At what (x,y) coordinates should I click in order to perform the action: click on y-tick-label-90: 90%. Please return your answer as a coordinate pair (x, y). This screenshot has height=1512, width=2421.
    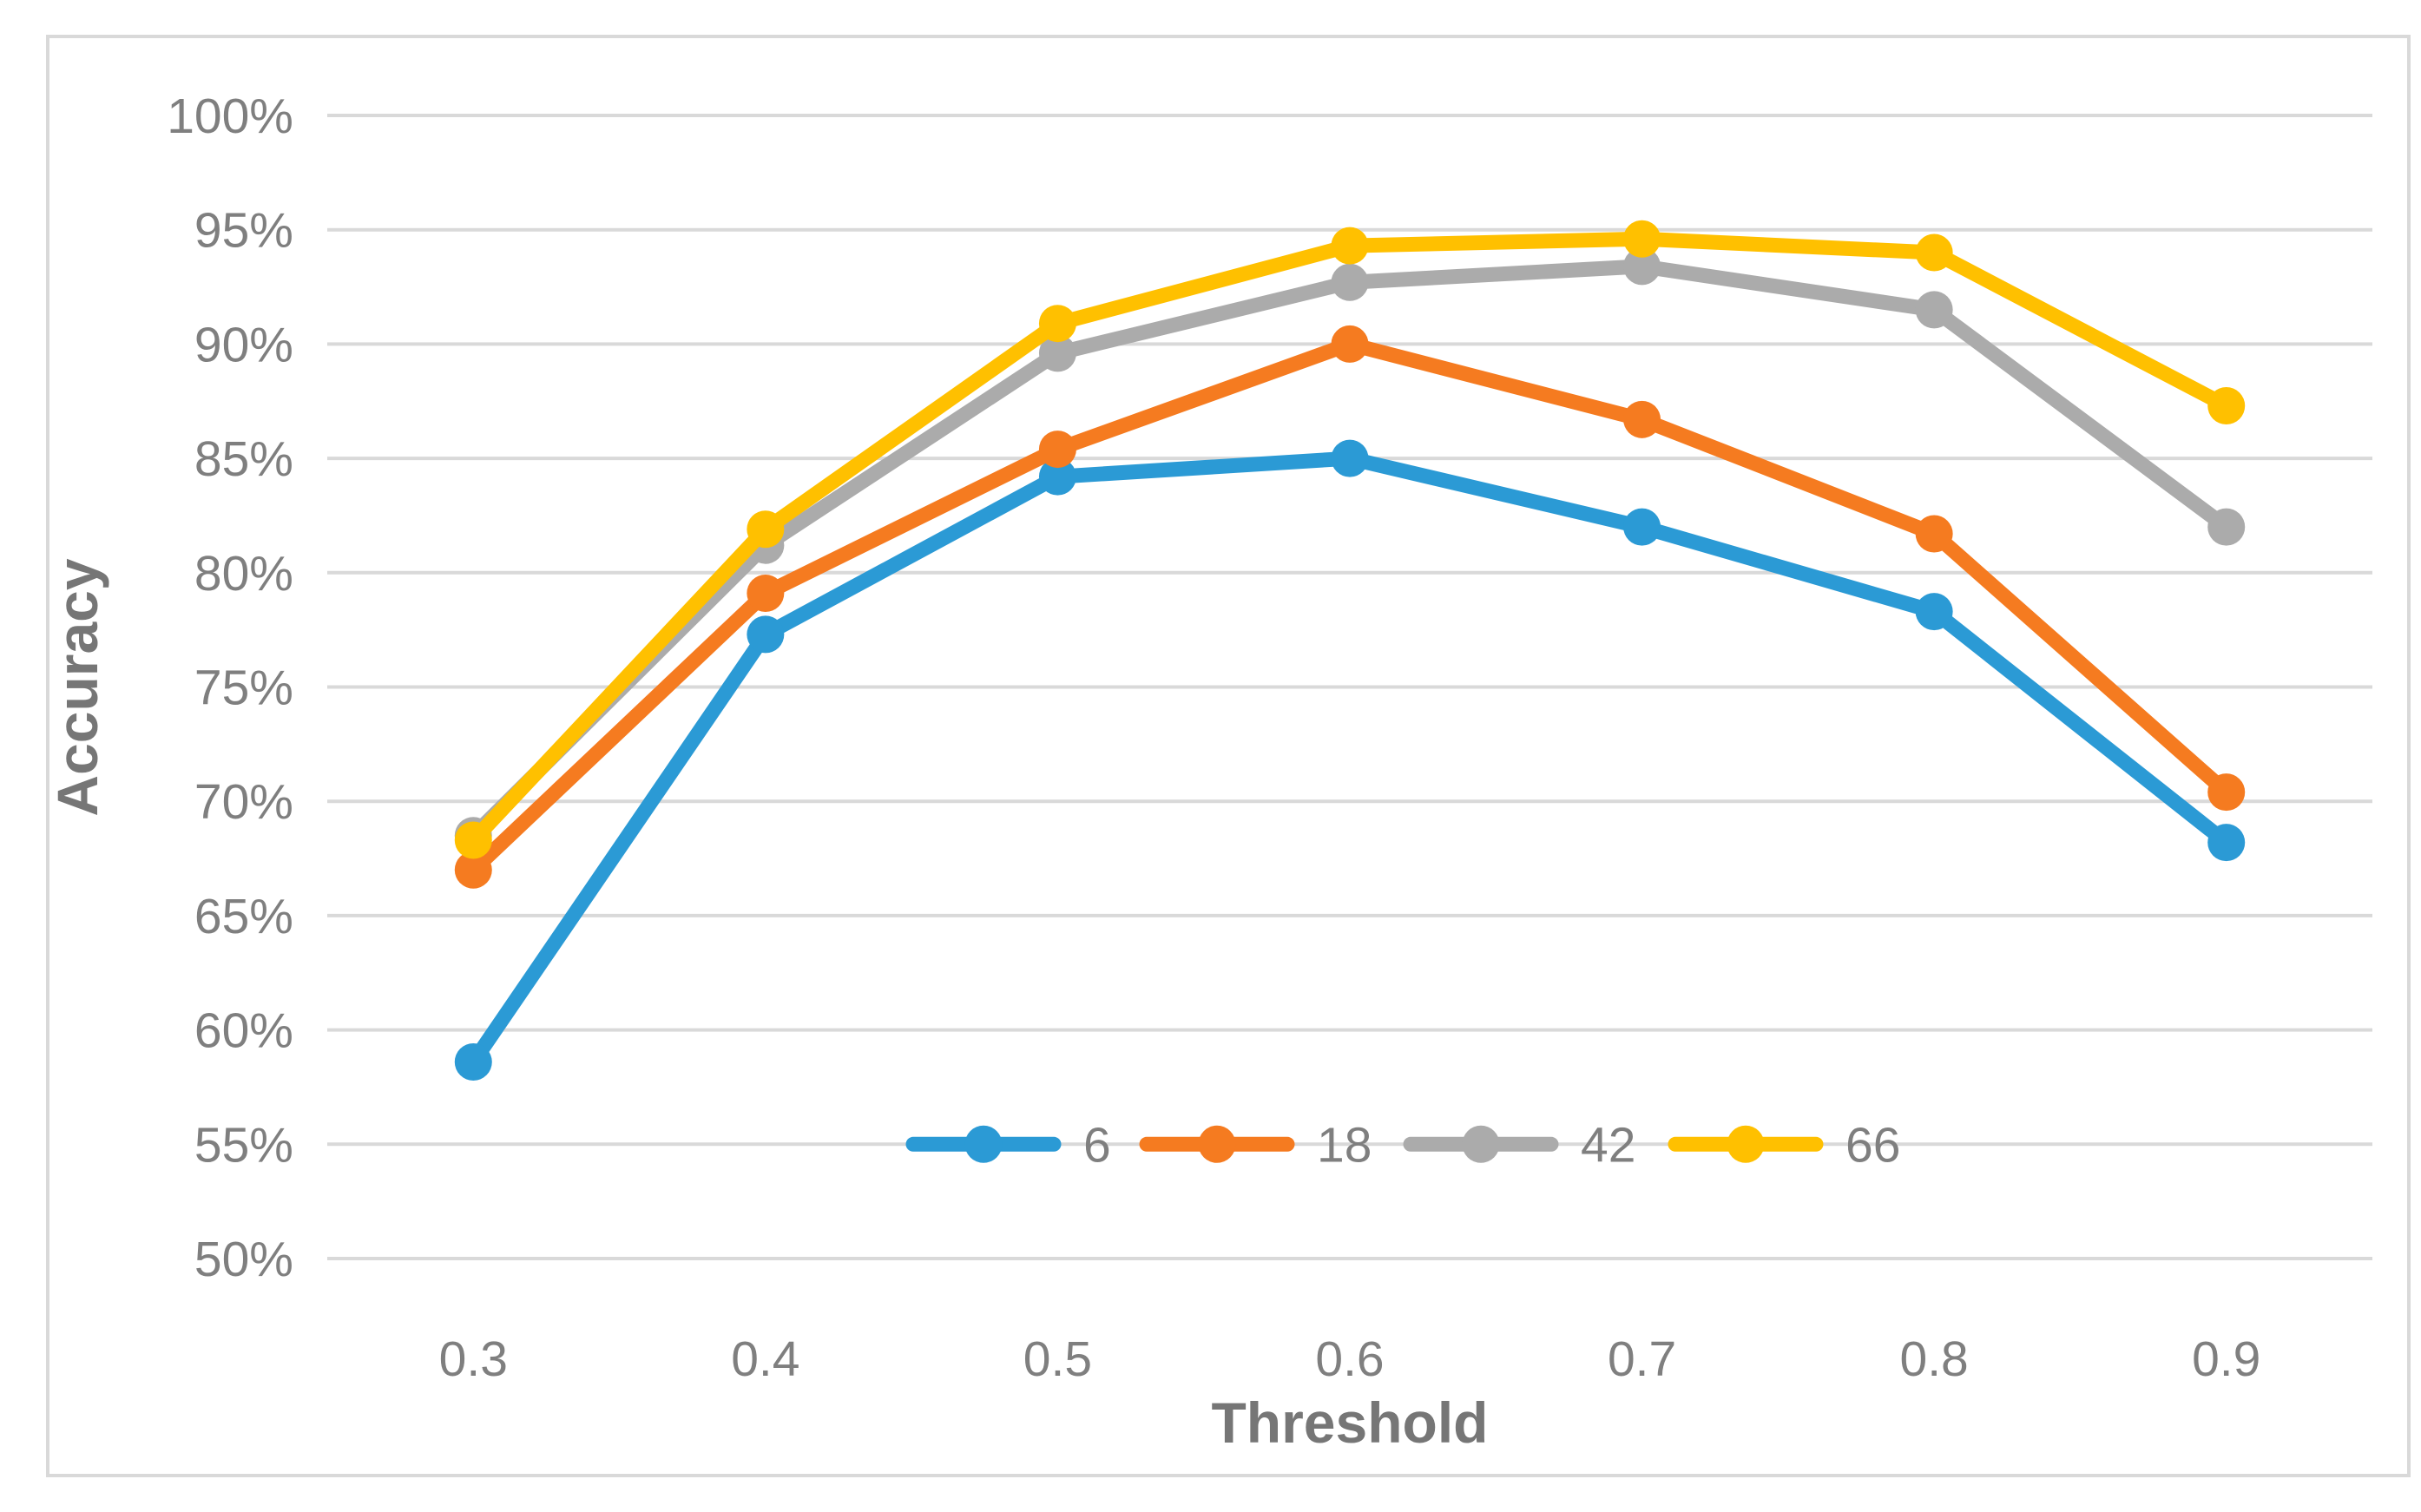
    Looking at the image, I should click on (243, 344).